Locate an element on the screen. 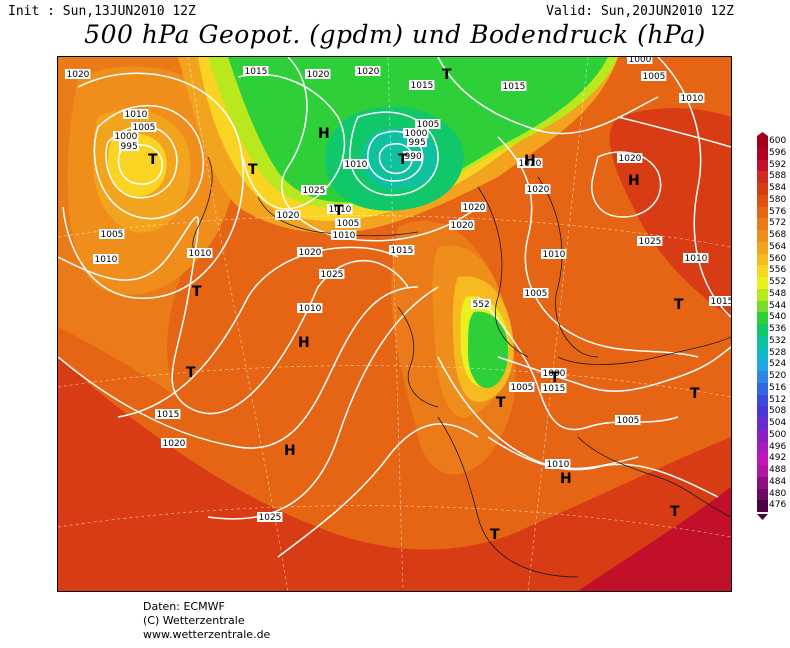 The height and width of the screenshot is (648, 790). legend-top-arrow is located at coordinates (762, 134).